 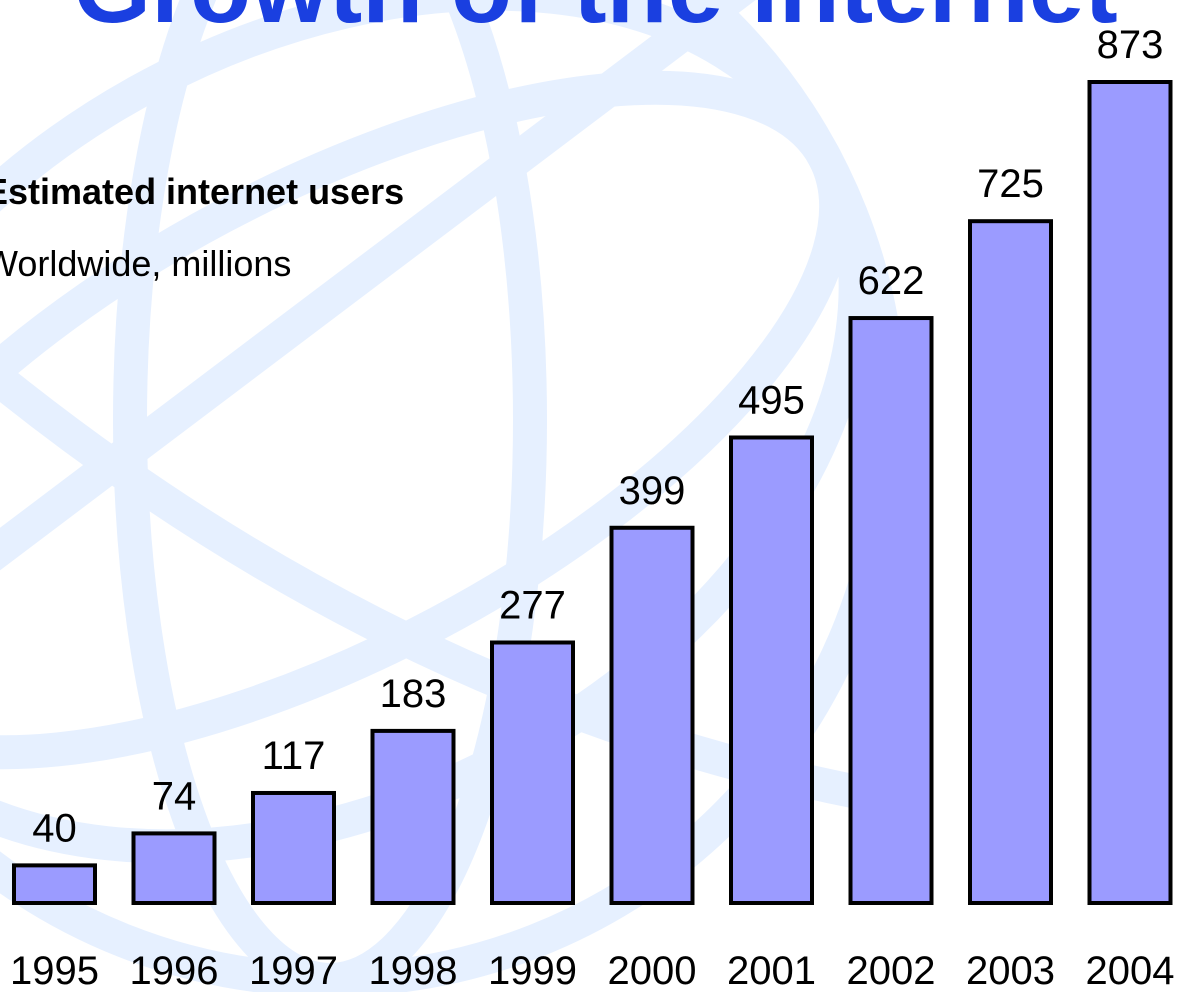 I want to click on data-label-2000: 399, so click(x=652, y=491).